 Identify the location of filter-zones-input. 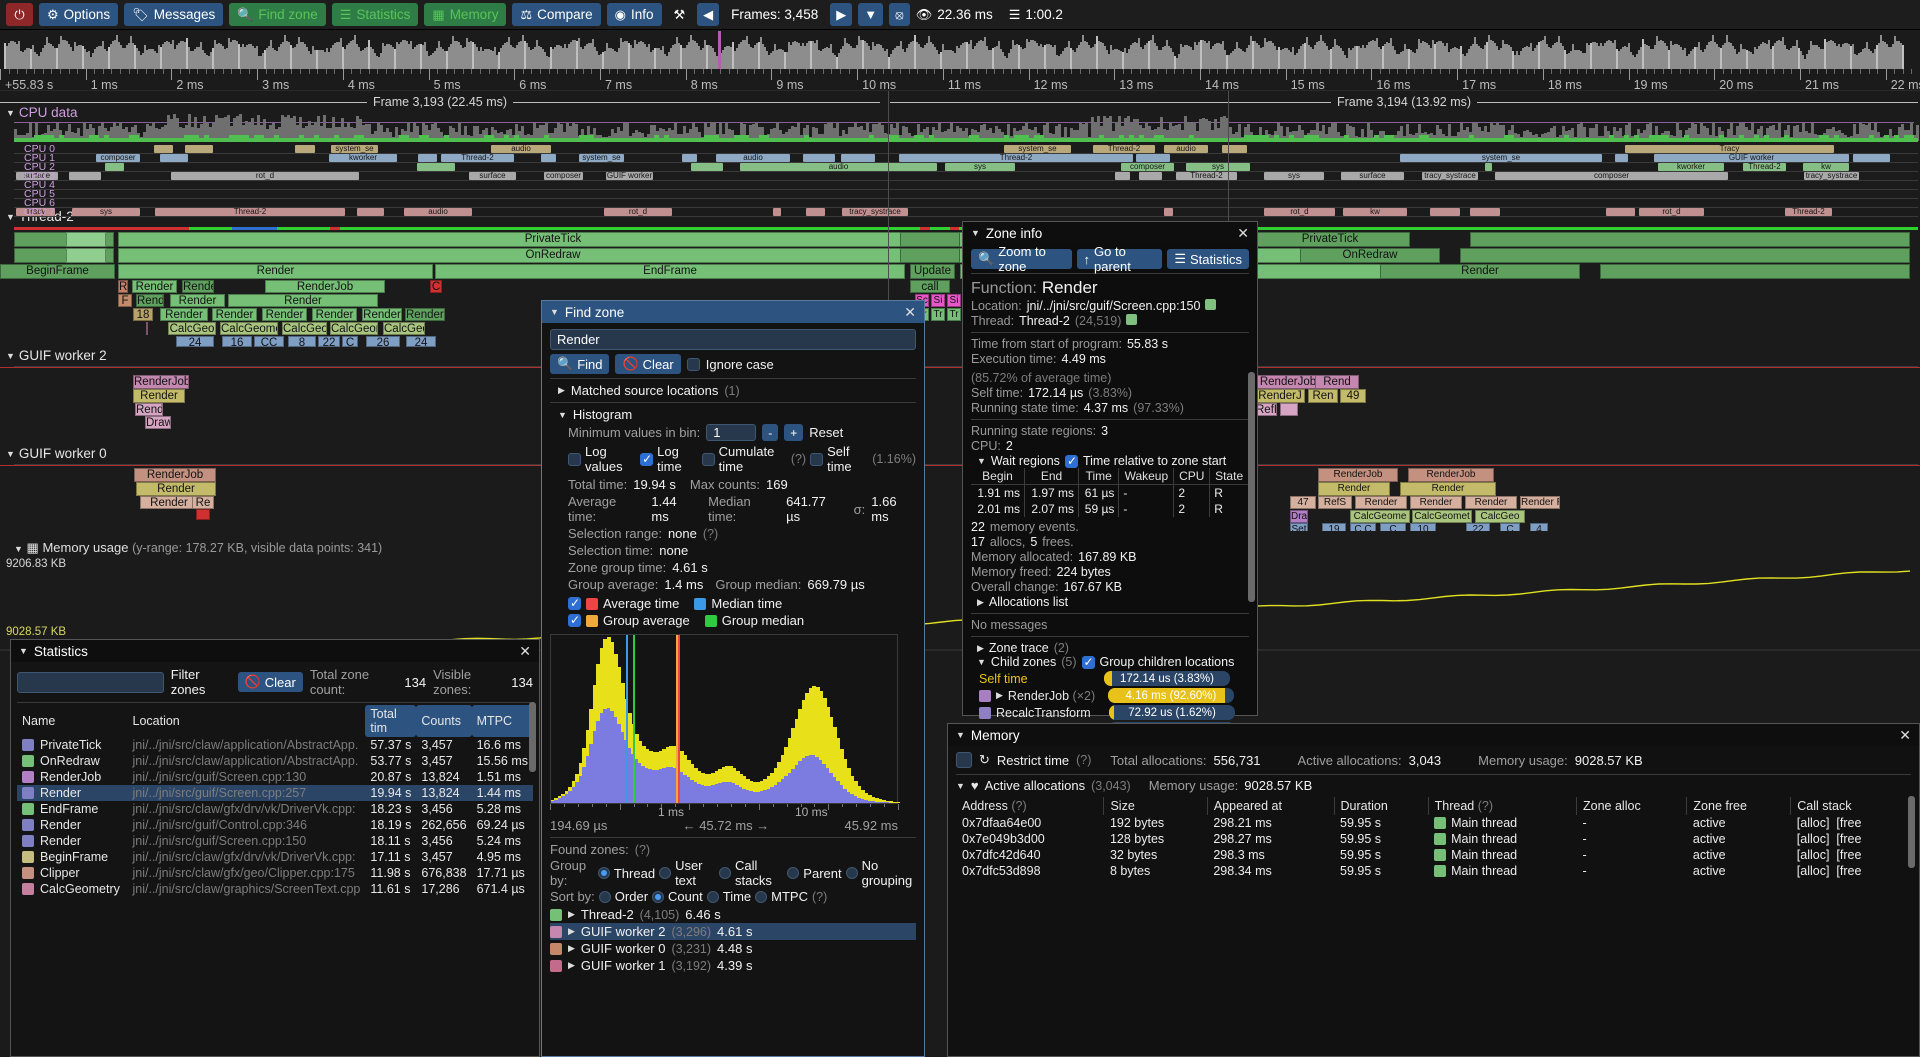
(90, 682).